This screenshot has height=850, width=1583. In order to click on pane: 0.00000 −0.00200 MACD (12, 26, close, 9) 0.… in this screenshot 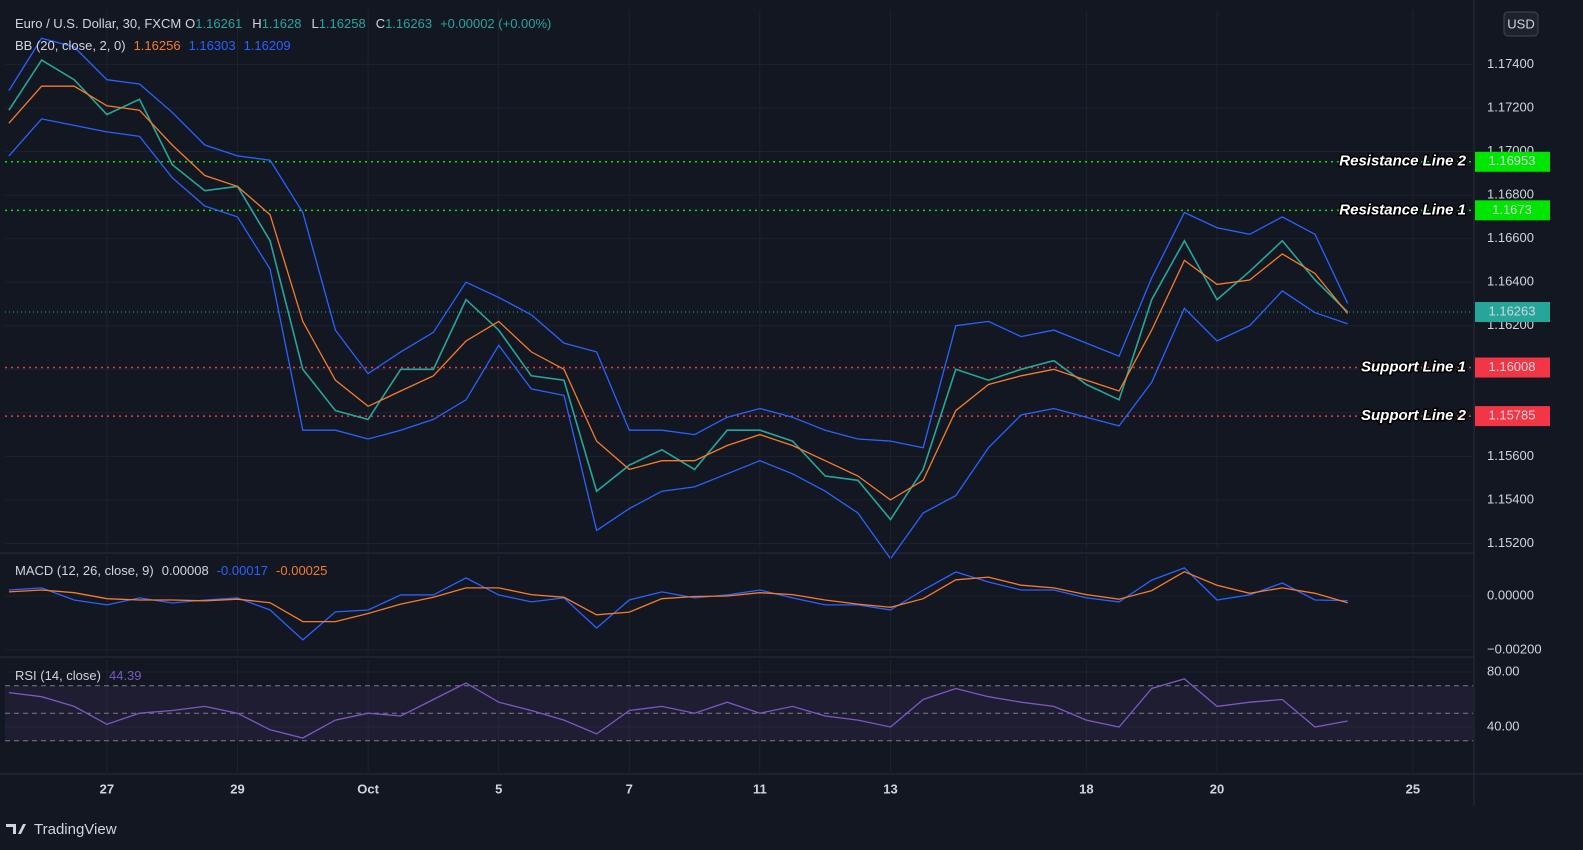, I will do `click(773, 605)`.